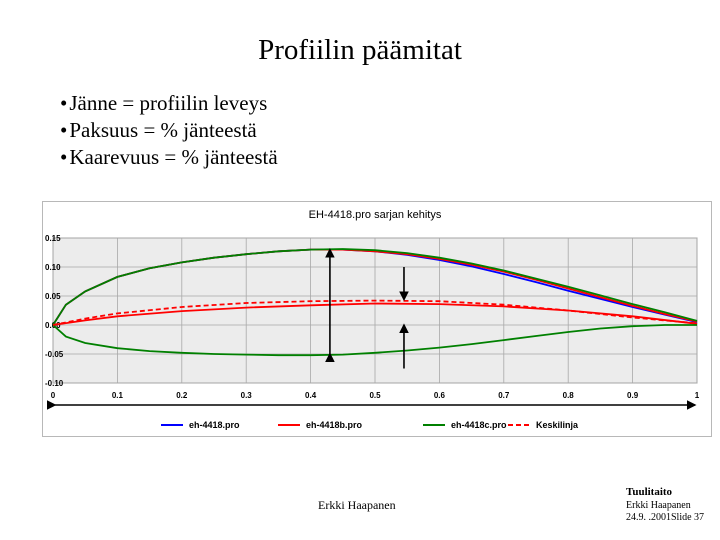 The image size is (720, 540). I want to click on slide-title: Profiilin päämitat, so click(360, 50).